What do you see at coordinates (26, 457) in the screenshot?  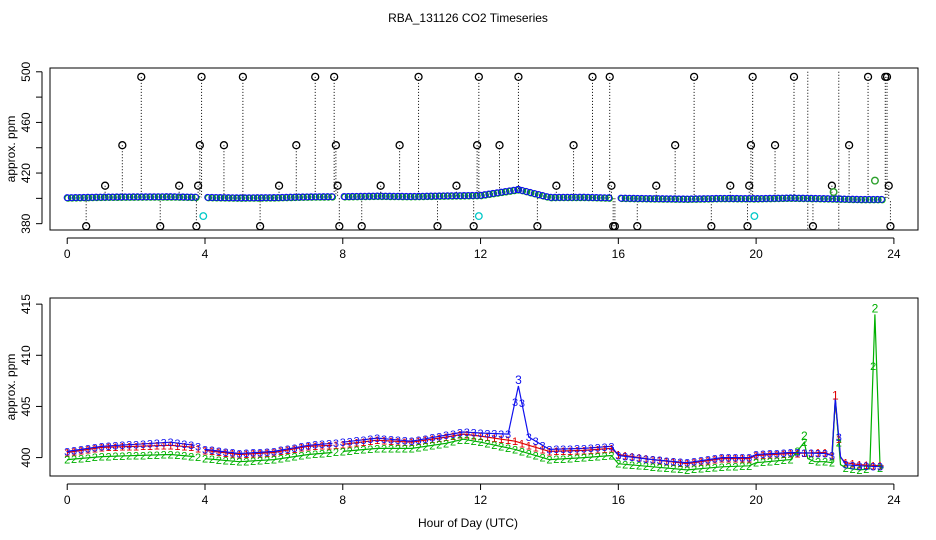 I see `bottom-y-tick-label: 400` at bounding box center [26, 457].